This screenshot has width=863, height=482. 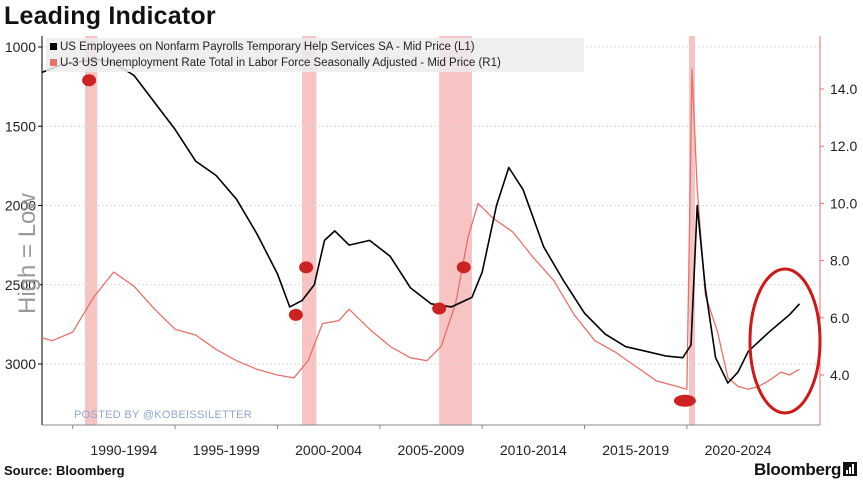 I want to click on left-tick-label: 3000, so click(x=20, y=364).